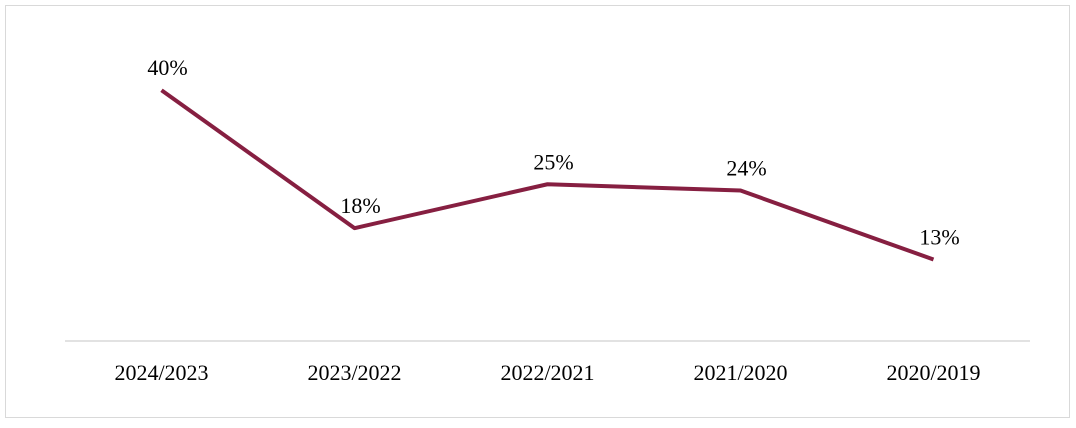 The width and height of the screenshot is (1076, 428). What do you see at coordinates (740, 372) in the screenshot?
I see `x-tick-label: 2021/2020` at bounding box center [740, 372].